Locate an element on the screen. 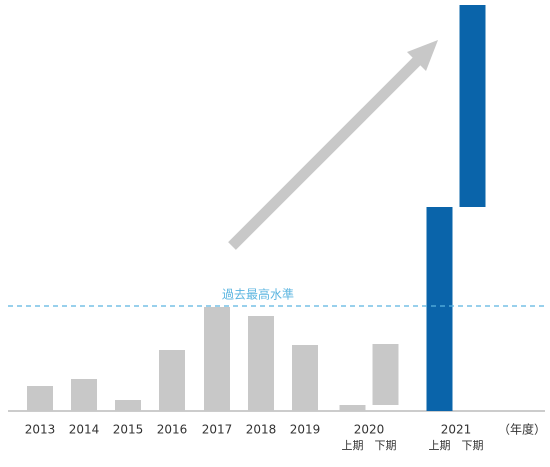 The image size is (550, 467). x-tick-label: 2014 is located at coordinates (84, 430).